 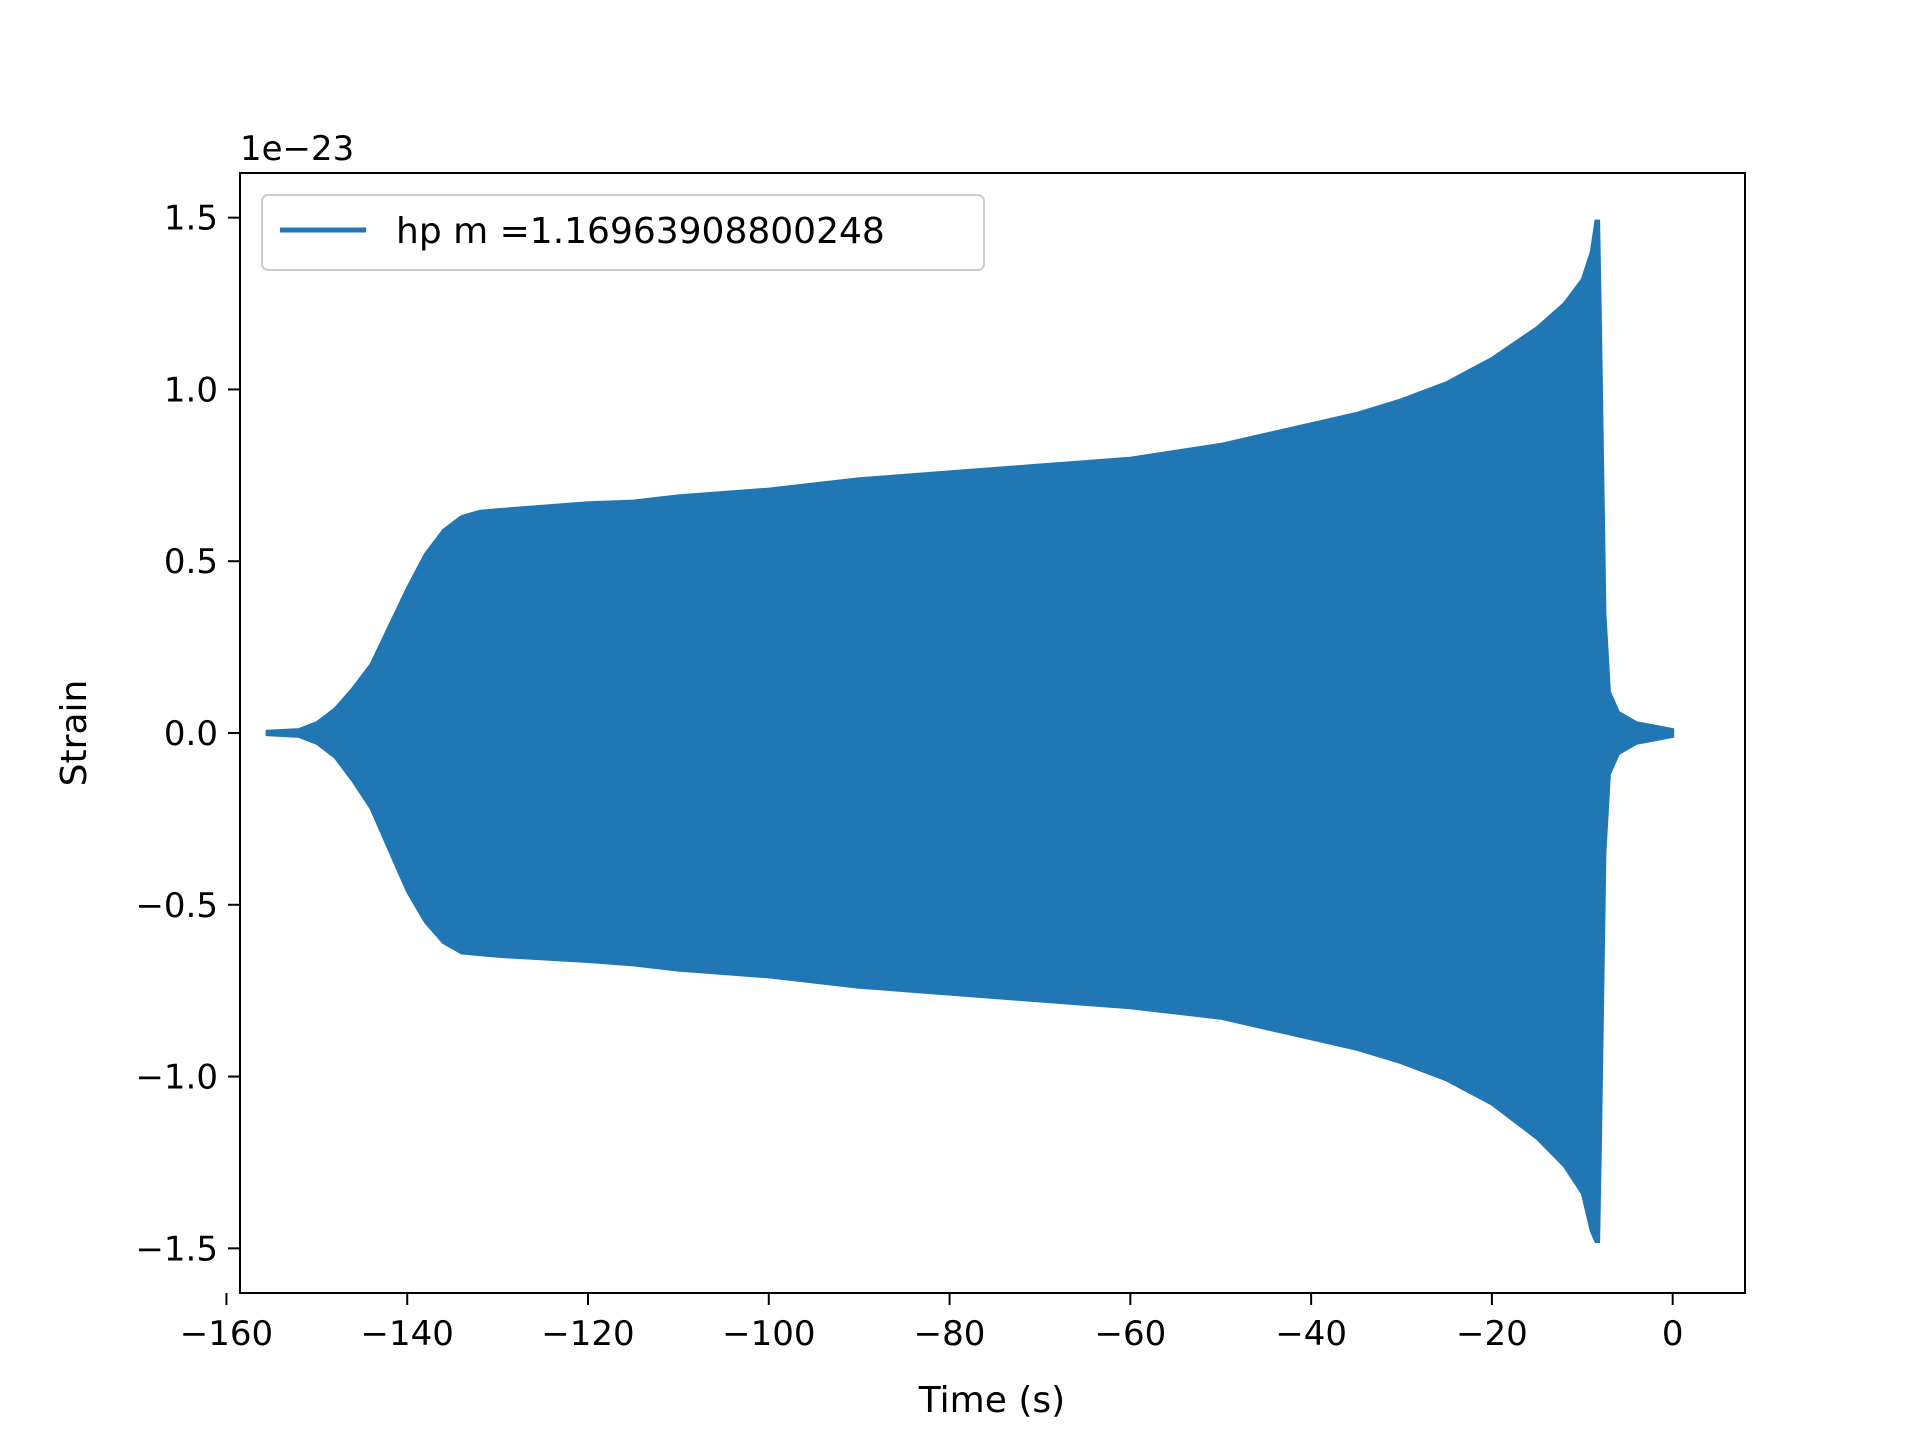 What do you see at coordinates (991, 1400) in the screenshot?
I see `x-axis-title: Time (s)` at bounding box center [991, 1400].